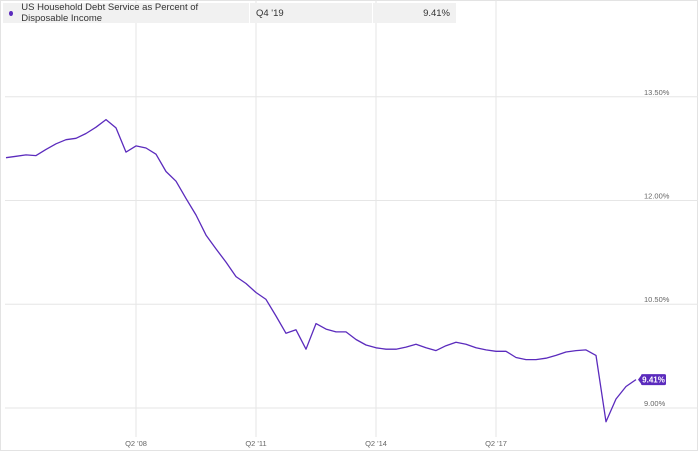 The image size is (700, 453). Describe the element at coordinates (657, 196) in the screenshot. I see `y-tick-label: 12.00%` at that location.